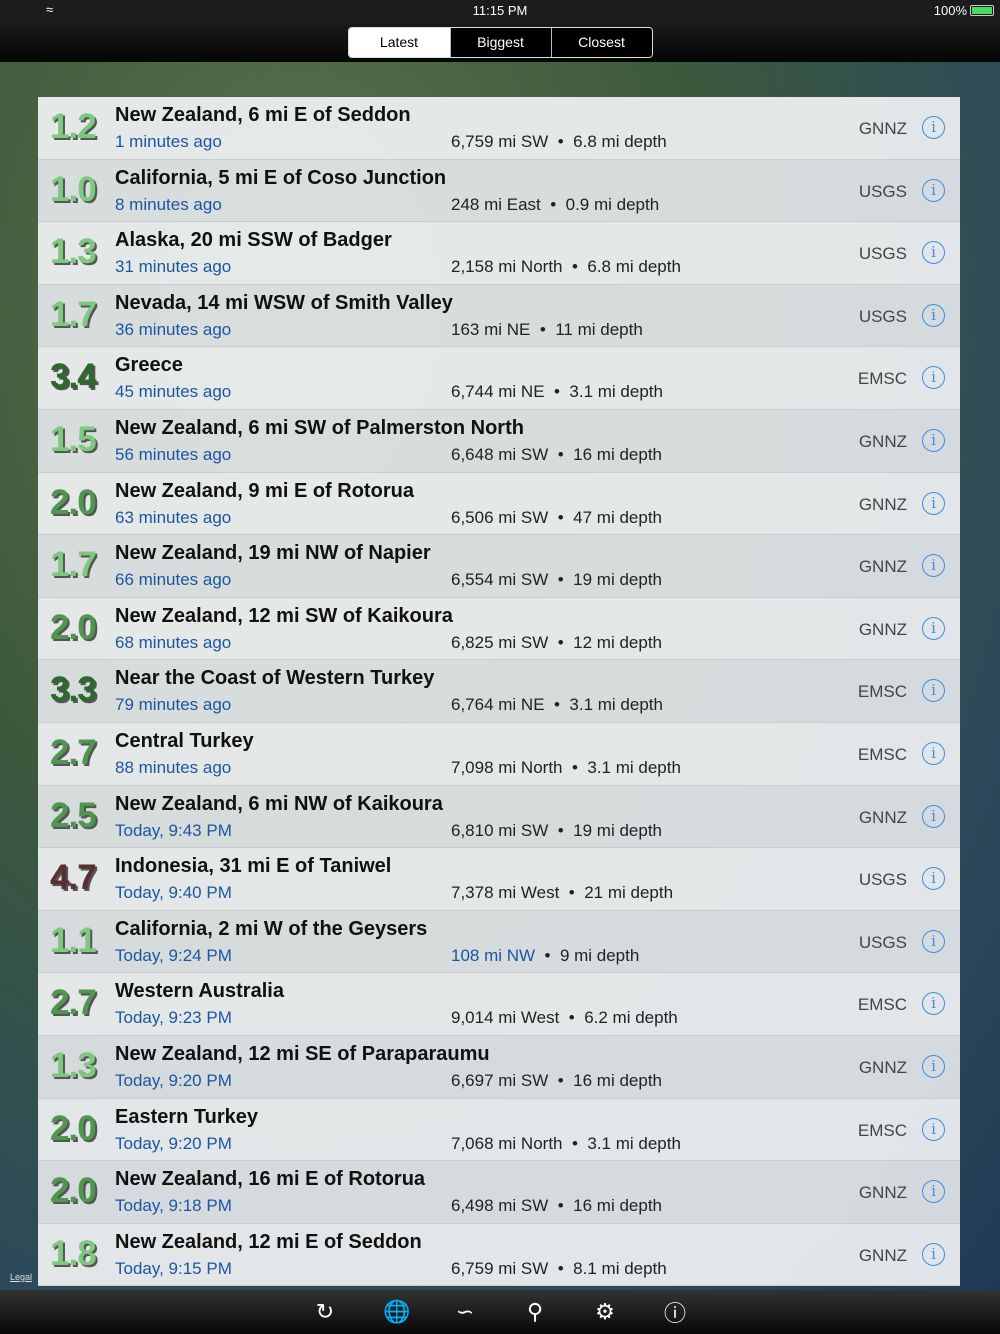 This screenshot has width=1000, height=1334. I want to click on tab-biggest: Biggest, so click(500, 42).